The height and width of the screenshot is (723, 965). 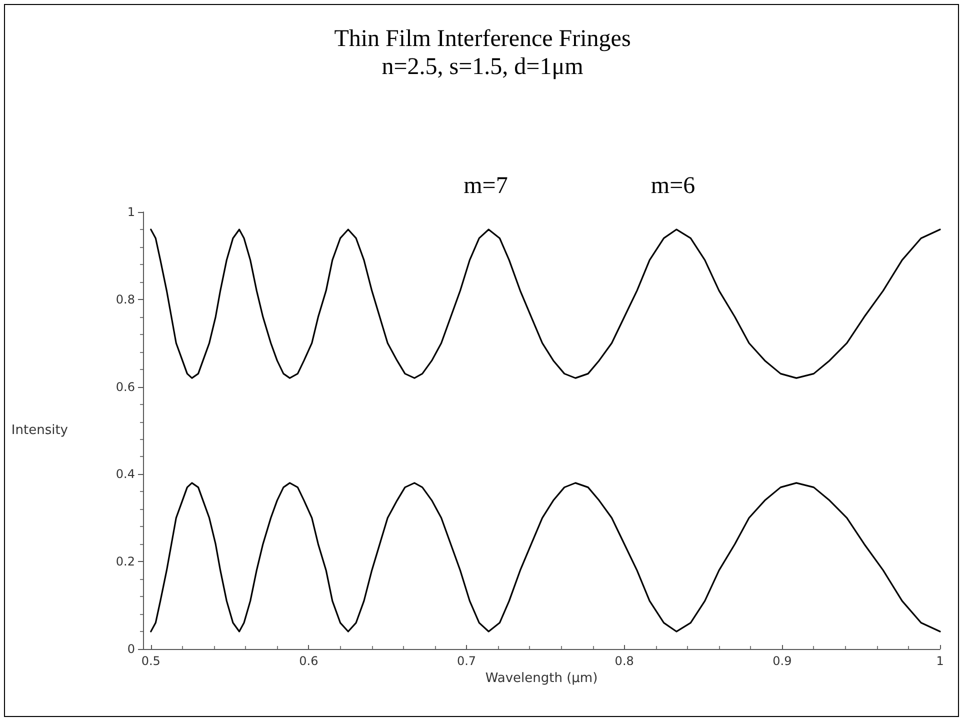 I want to click on y-tick-label: 0.6, so click(x=125, y=387).